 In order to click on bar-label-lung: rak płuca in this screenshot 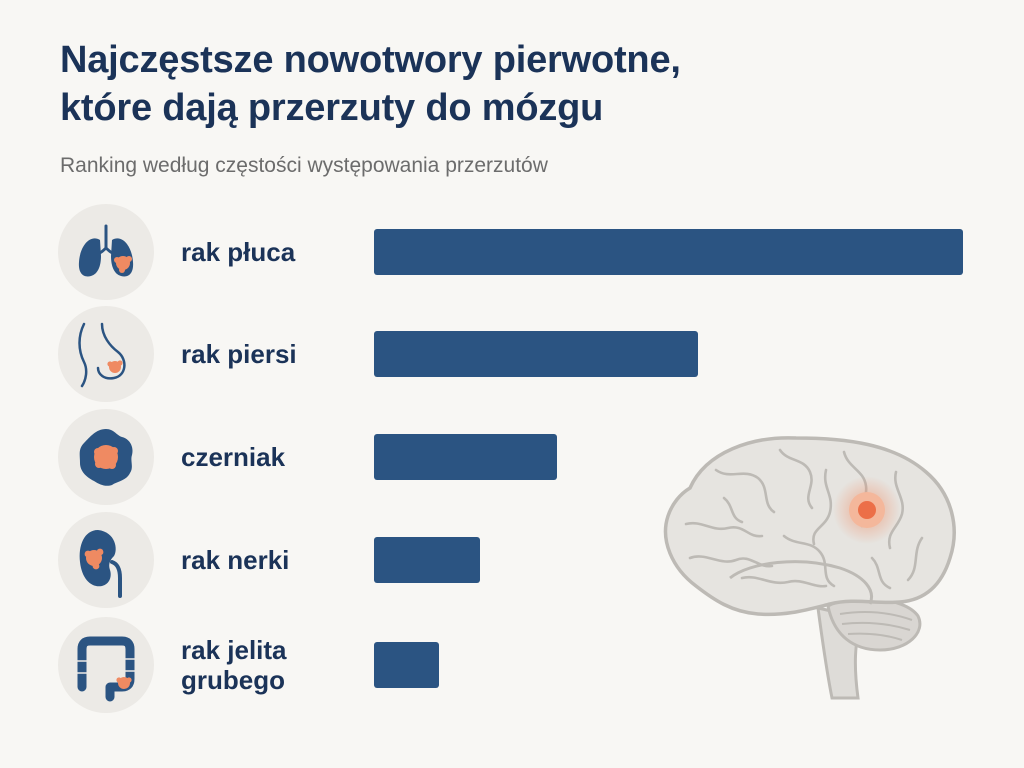, I will do `click(238, 252)`.